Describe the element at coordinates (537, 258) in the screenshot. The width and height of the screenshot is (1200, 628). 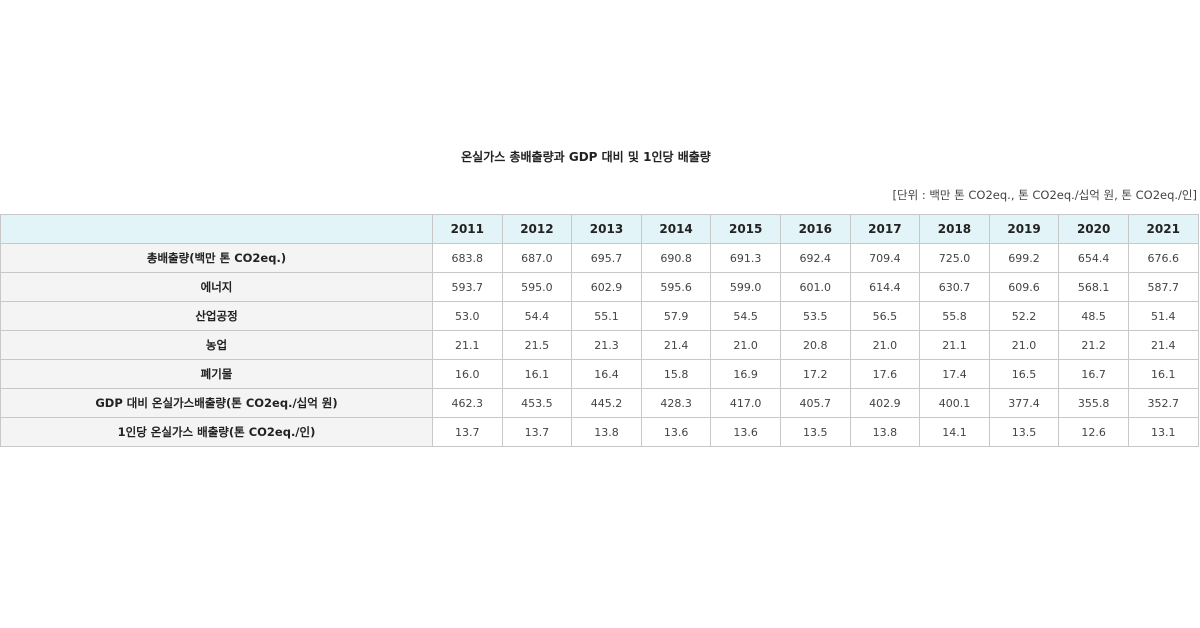
I see `table-cell: 687.0` at that location.